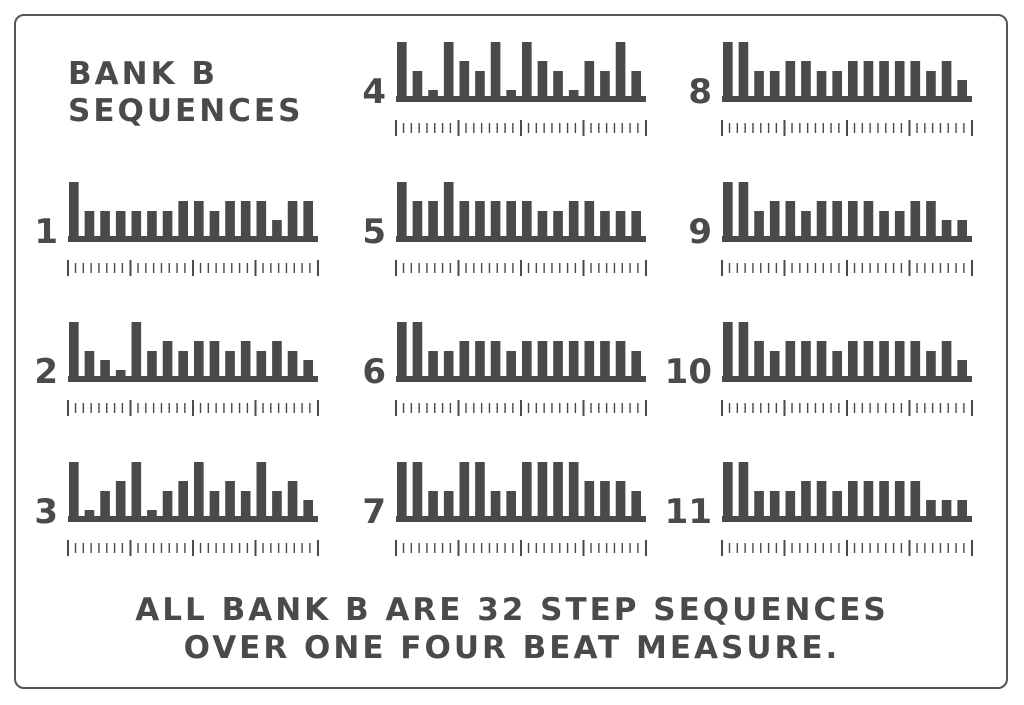  I want to click on sequence-8-chart, so click(847, 89).